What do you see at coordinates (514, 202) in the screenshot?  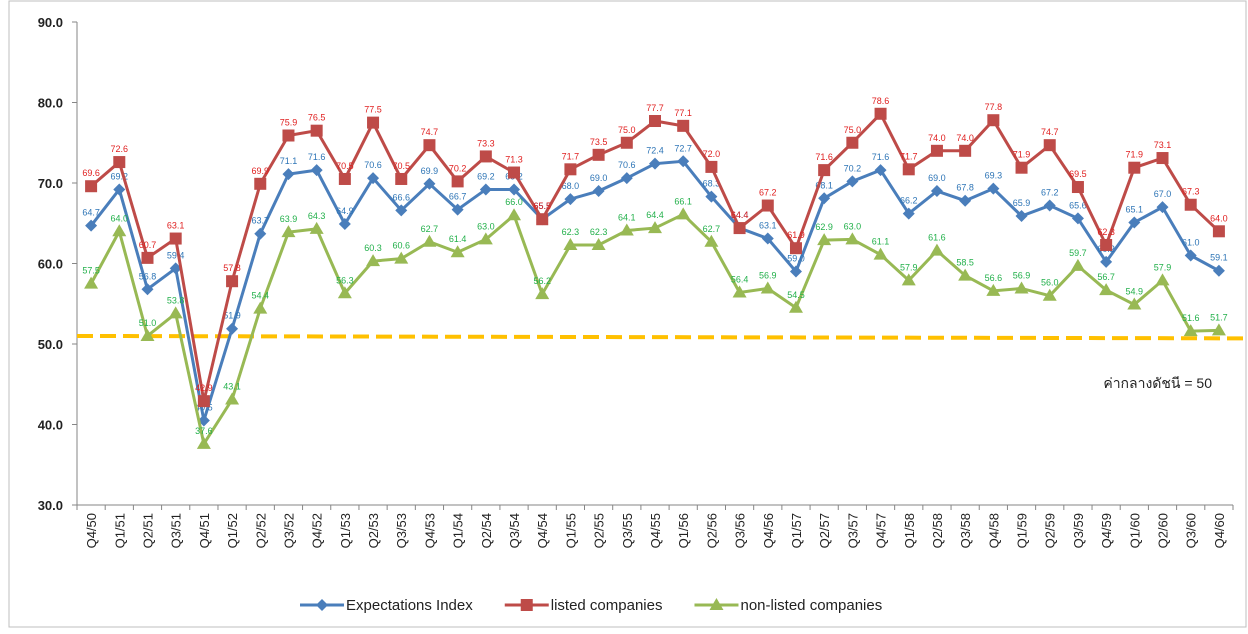 I see `data-label: 66.0` at bounding box center [514, 202].